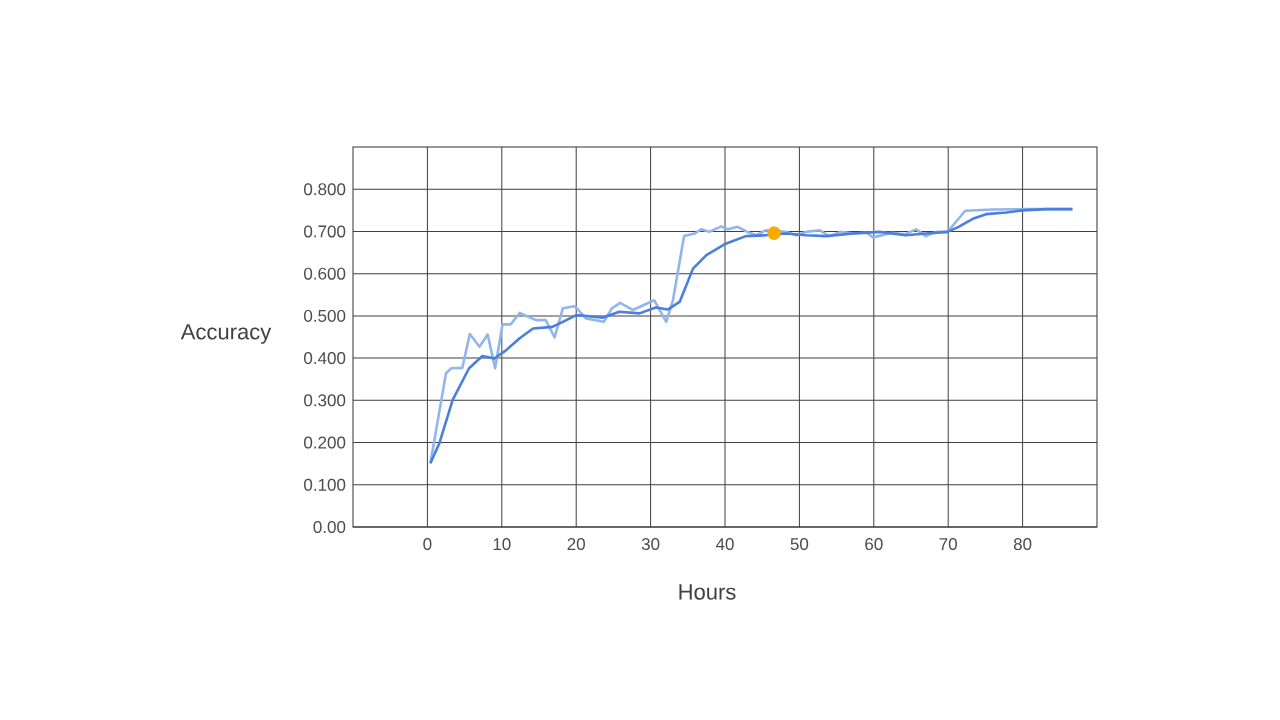 This screenshot has height=720, width=1280. I want to click on y-tick-label: 0.300, so click(325, 400).